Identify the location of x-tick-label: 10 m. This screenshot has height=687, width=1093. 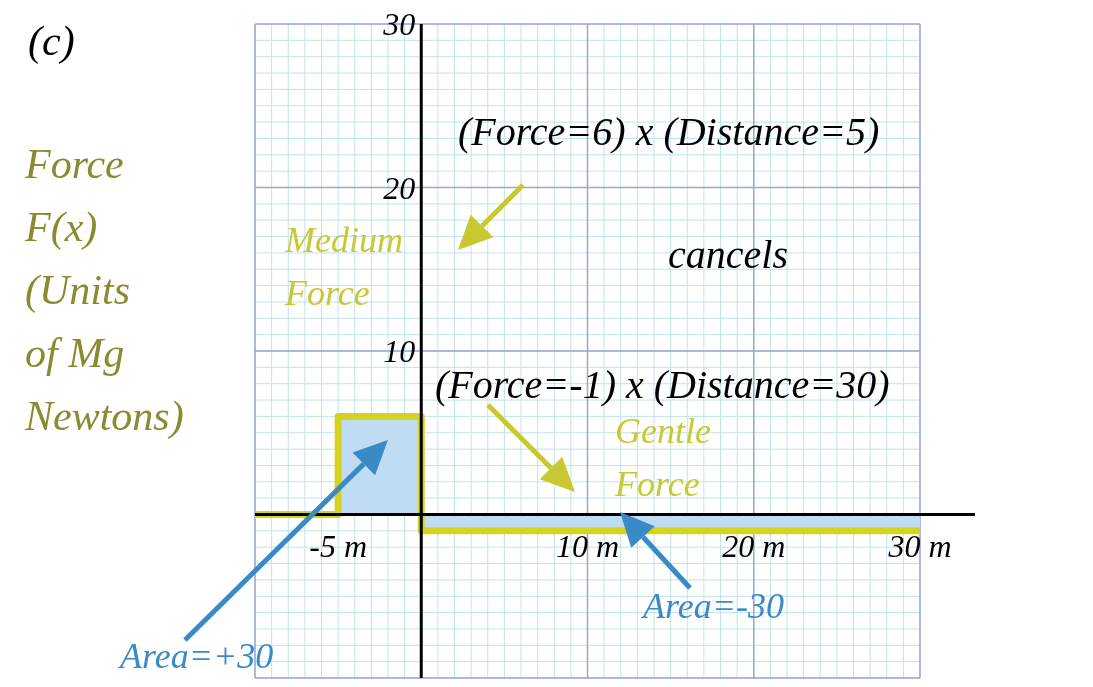
(587, 545).